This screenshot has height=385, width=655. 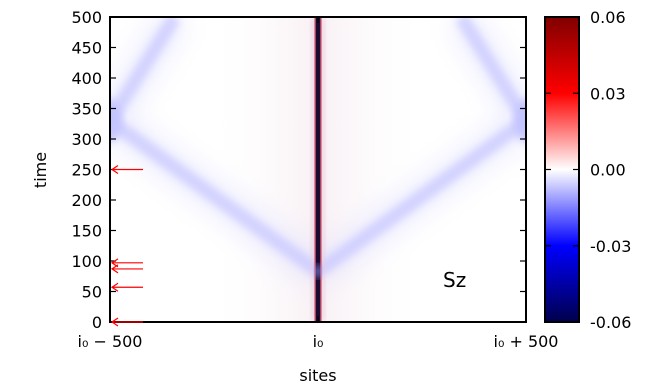 What do you see at coordinates (126, 246) in the screenshot?
I see `time-arrows` at bounding box center [126, 246].